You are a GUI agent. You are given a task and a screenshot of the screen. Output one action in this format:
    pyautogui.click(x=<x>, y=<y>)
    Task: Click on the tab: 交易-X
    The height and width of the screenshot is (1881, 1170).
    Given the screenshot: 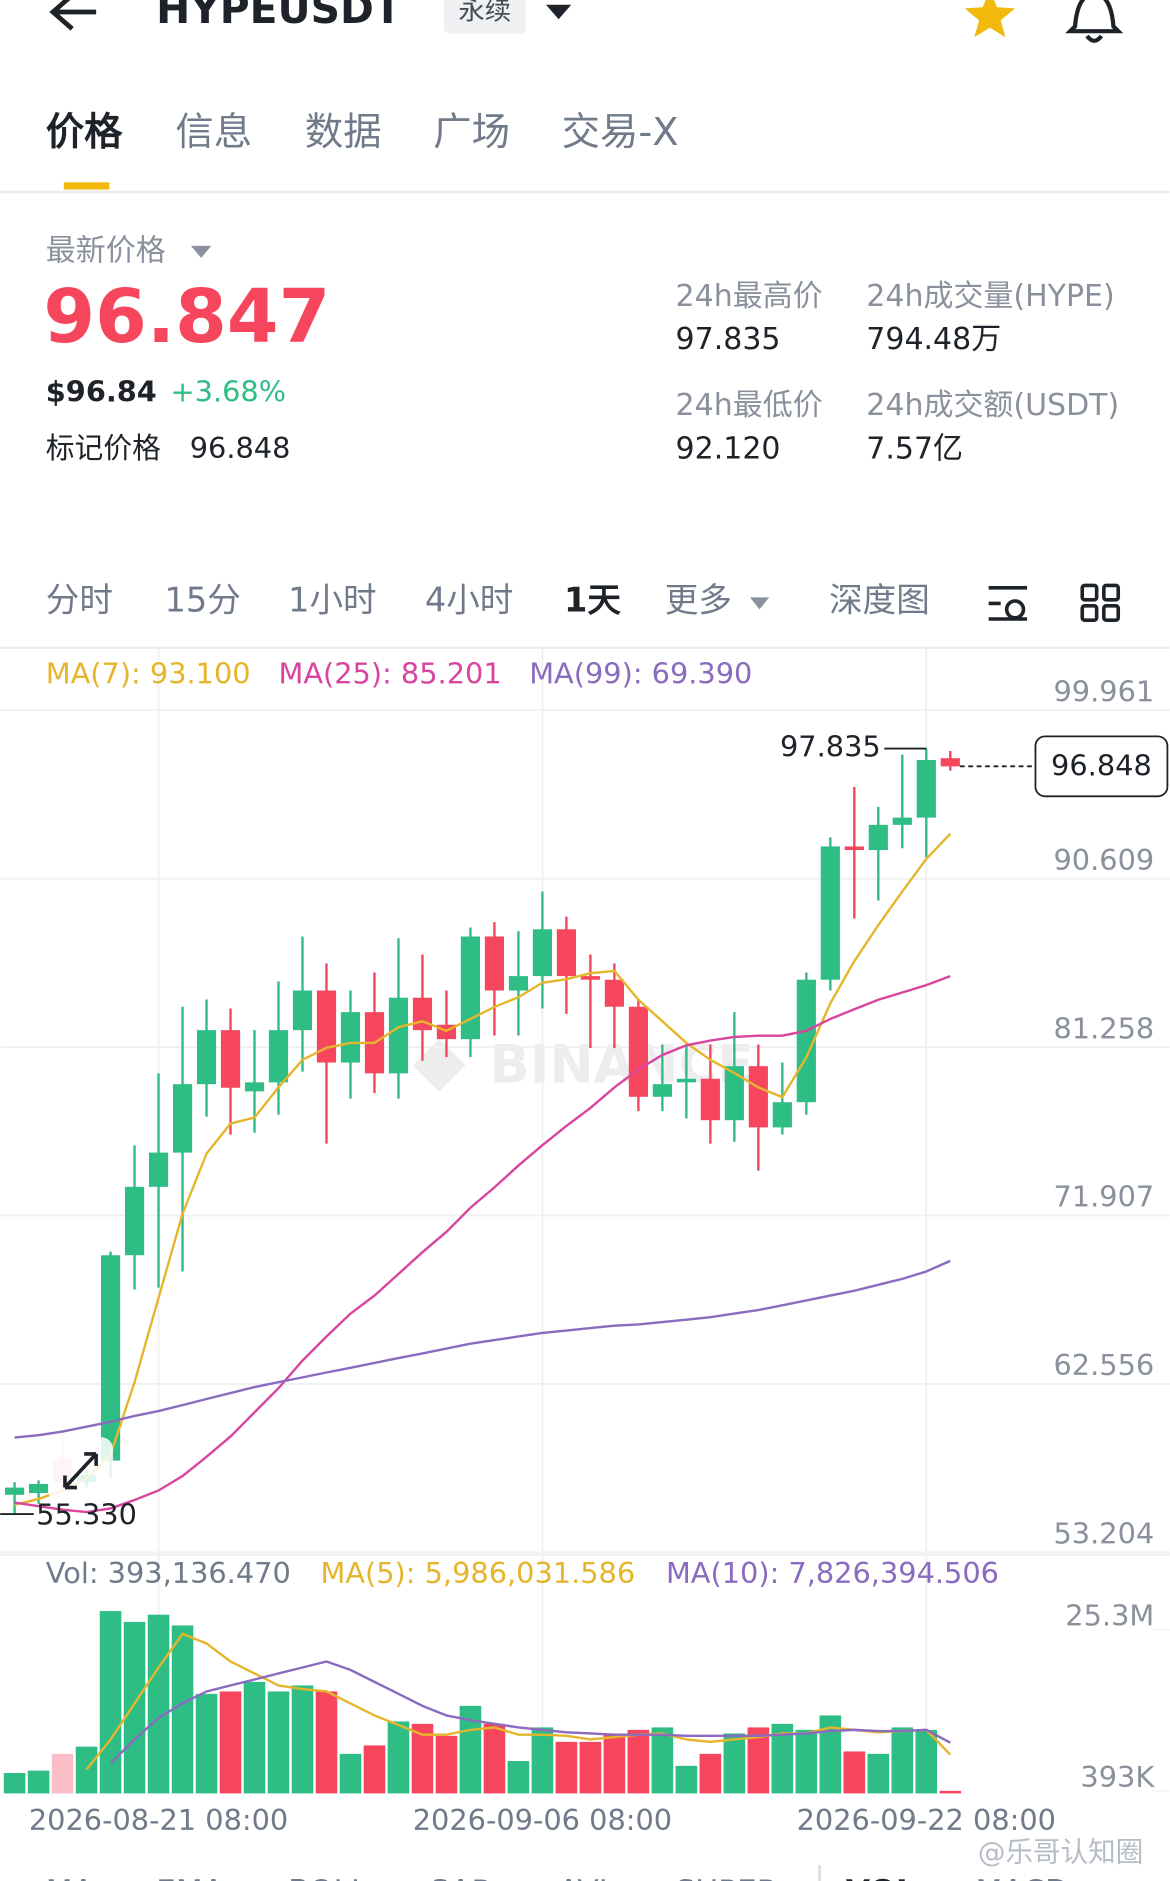 What is the action you would take?
    pyautogui.click(x=620, y=132)
    